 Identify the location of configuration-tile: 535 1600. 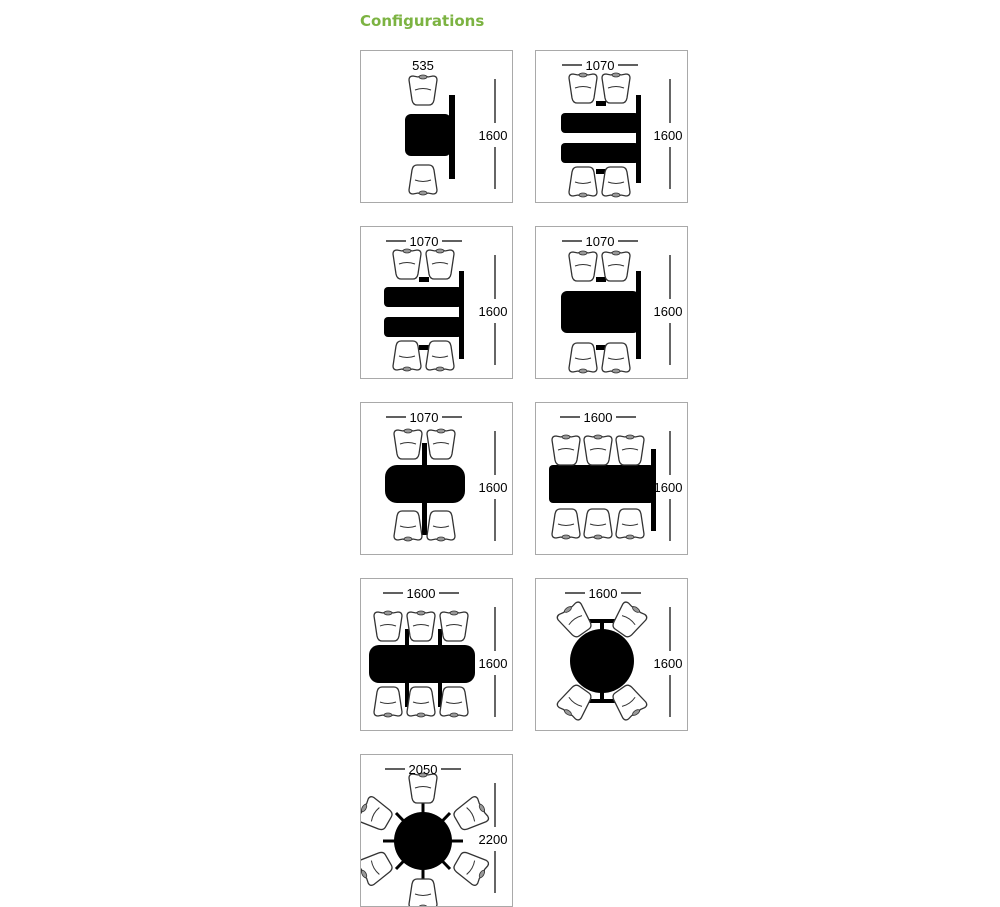
(436, 126).